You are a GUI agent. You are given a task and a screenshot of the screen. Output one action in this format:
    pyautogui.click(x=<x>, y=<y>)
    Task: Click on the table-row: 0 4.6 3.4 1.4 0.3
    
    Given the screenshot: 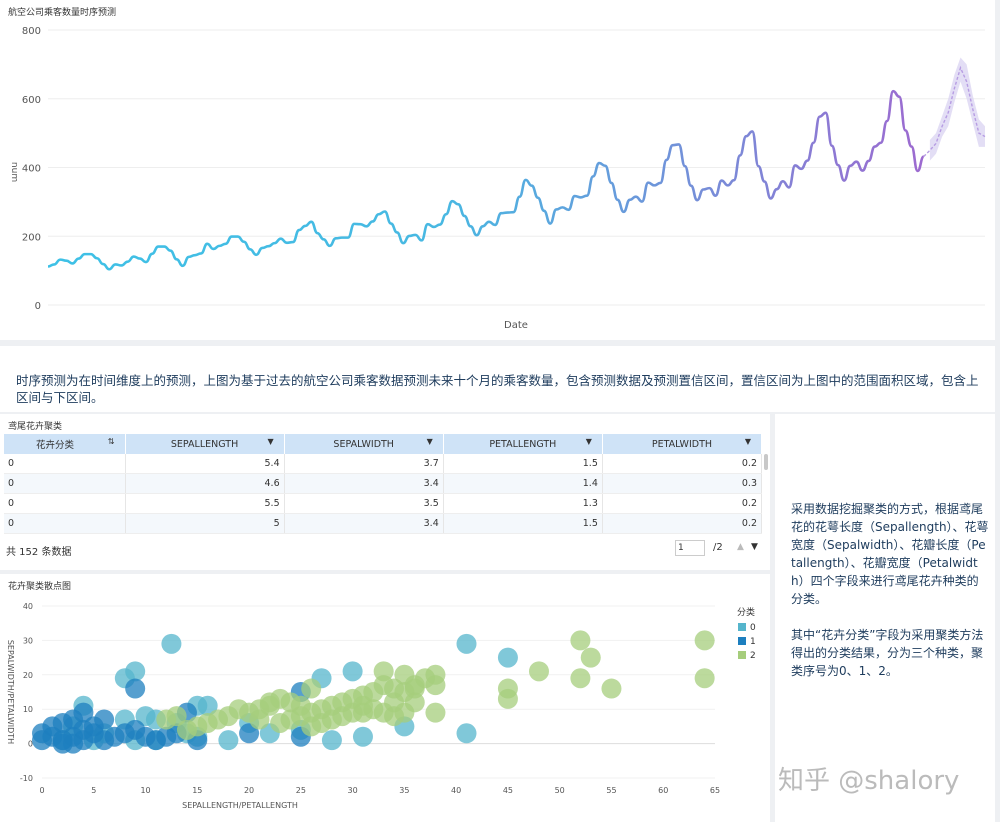 What is the action you would take?
    pyautogui.click(x=383, y=483)
    